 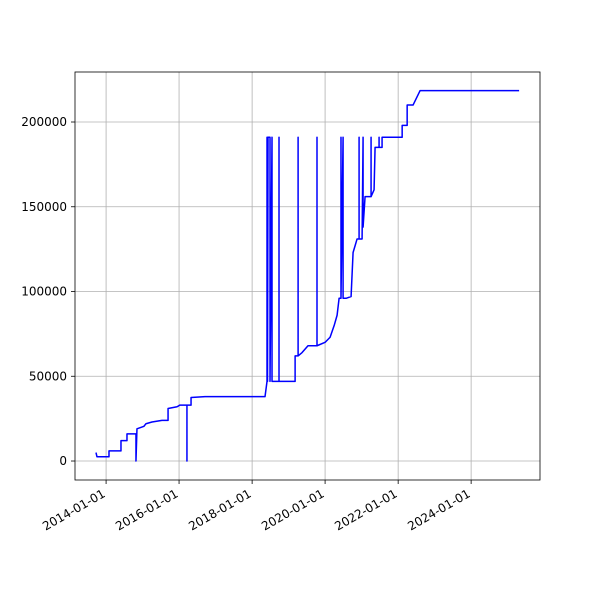 What do you see at coordinates (44, 122) in the screenshot?
I see `y-tick-label: 200000` at bounding box center [44, 122].